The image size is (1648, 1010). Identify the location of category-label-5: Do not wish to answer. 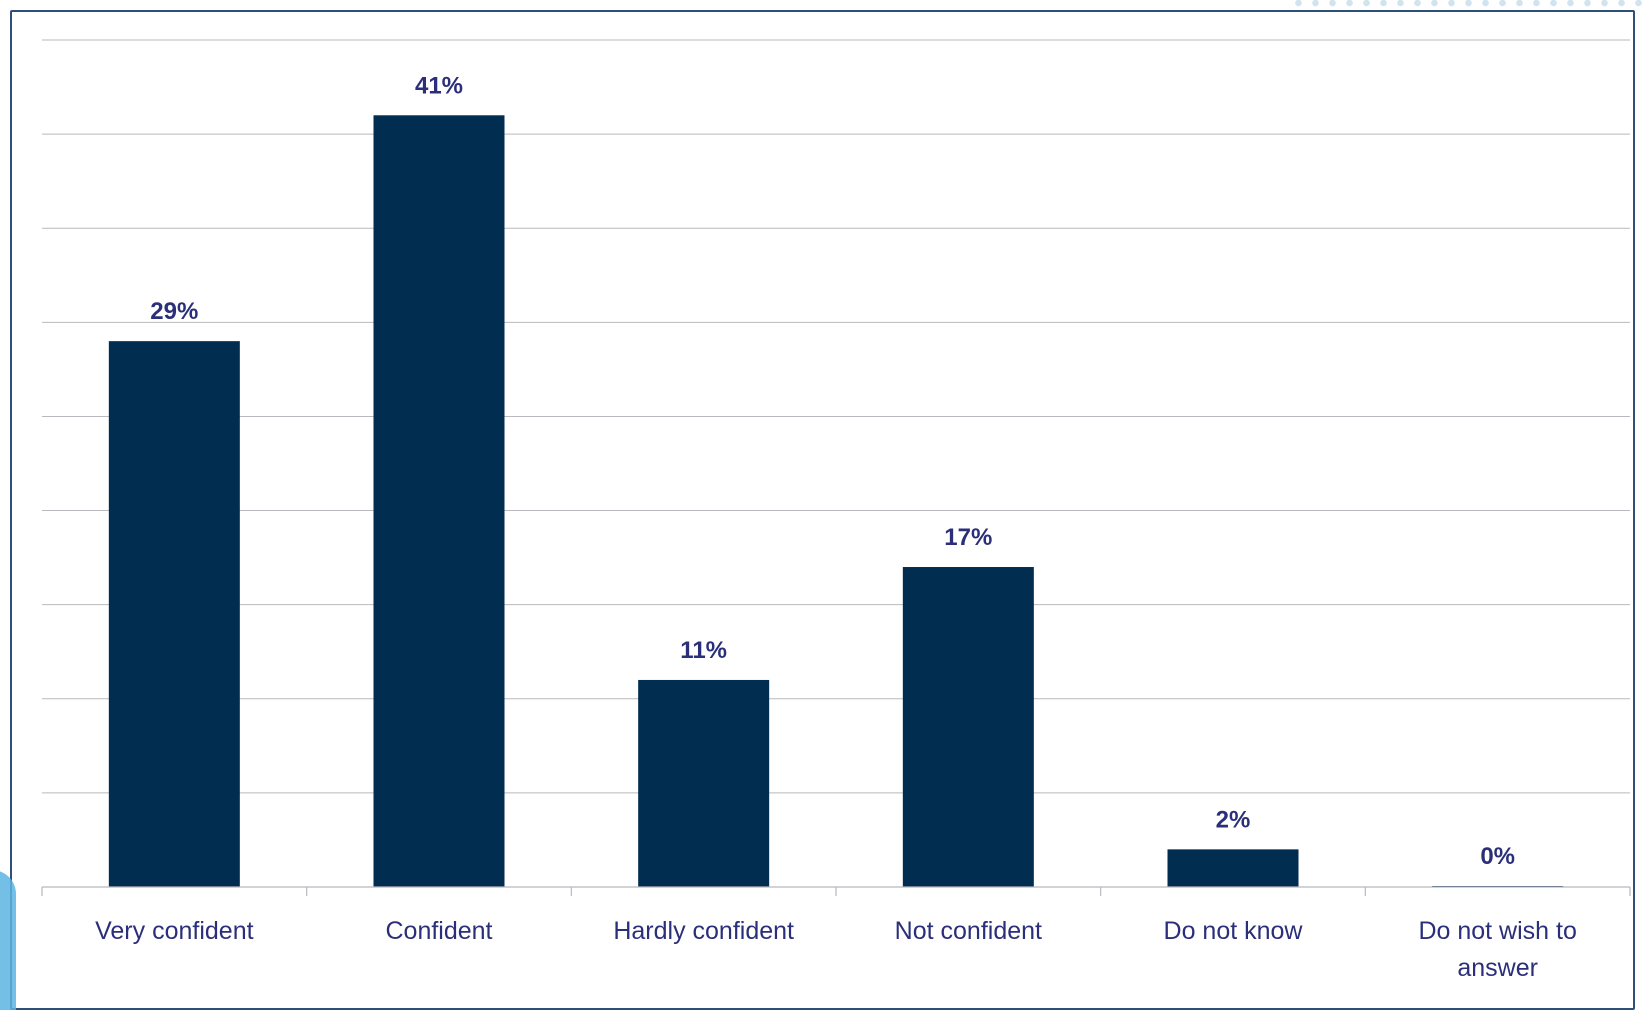
(1497, 949).